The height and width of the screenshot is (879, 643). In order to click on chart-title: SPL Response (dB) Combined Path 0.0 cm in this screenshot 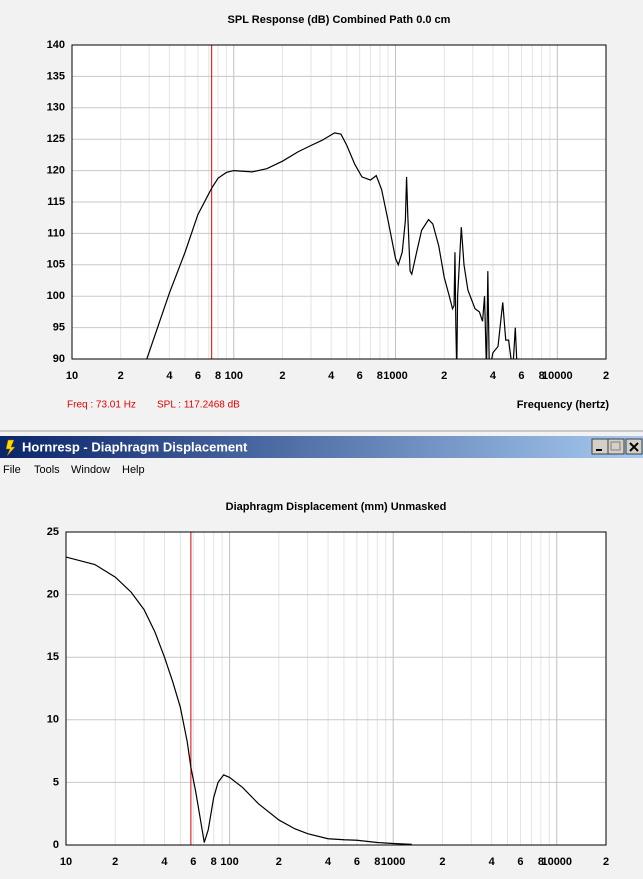, I will do `click(339, 20)`.